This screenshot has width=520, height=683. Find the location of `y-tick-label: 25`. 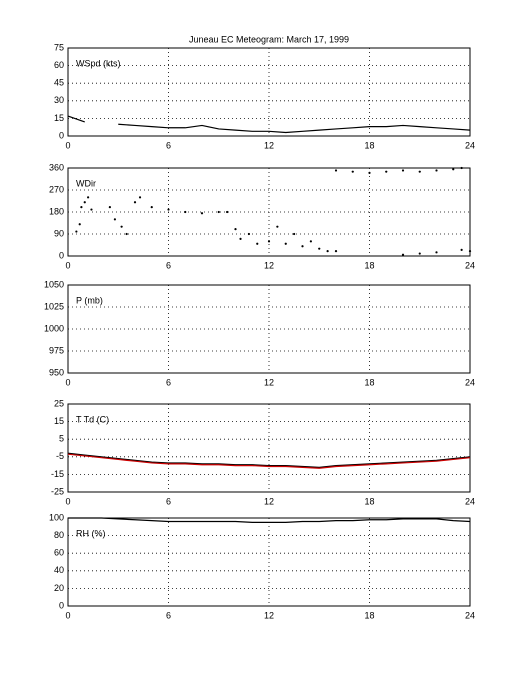

y-tick-label: 25 is located at coordinates (59, 403).